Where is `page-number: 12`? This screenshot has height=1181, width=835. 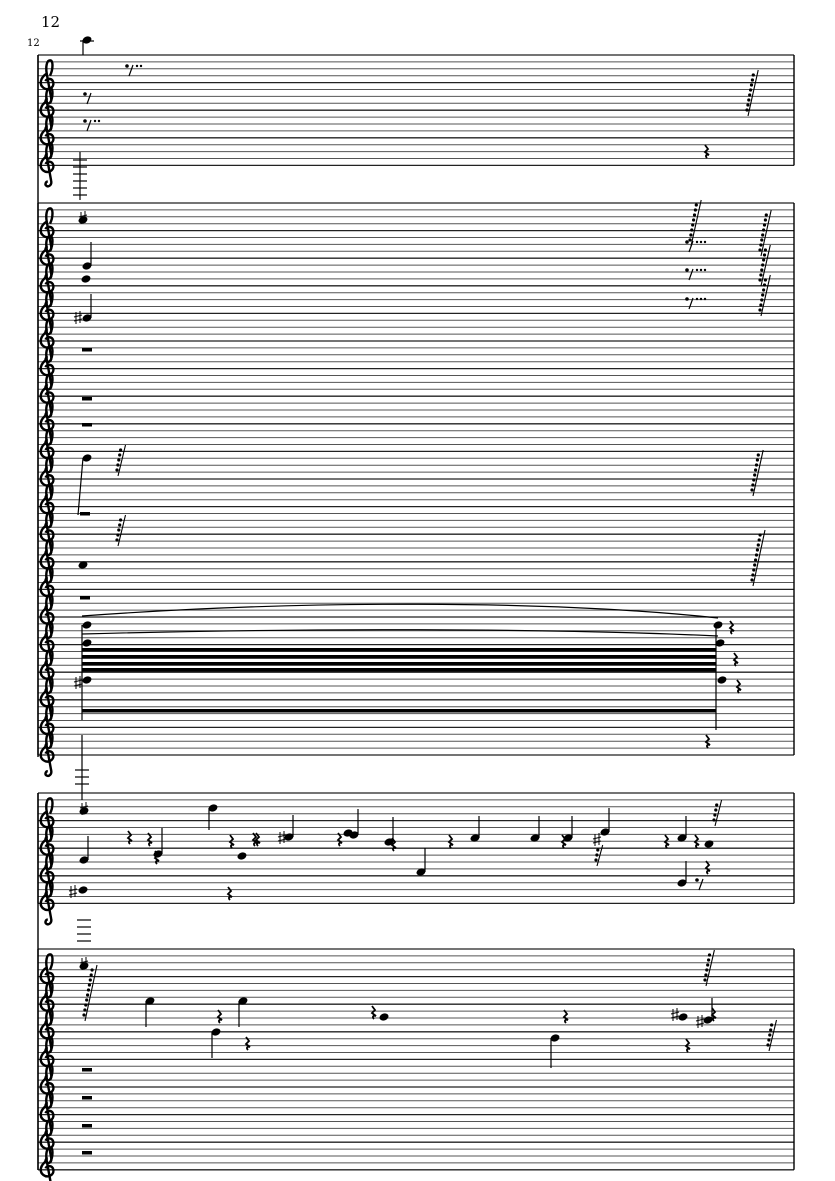
page-number: 12 is located at coordinates (51, 22).